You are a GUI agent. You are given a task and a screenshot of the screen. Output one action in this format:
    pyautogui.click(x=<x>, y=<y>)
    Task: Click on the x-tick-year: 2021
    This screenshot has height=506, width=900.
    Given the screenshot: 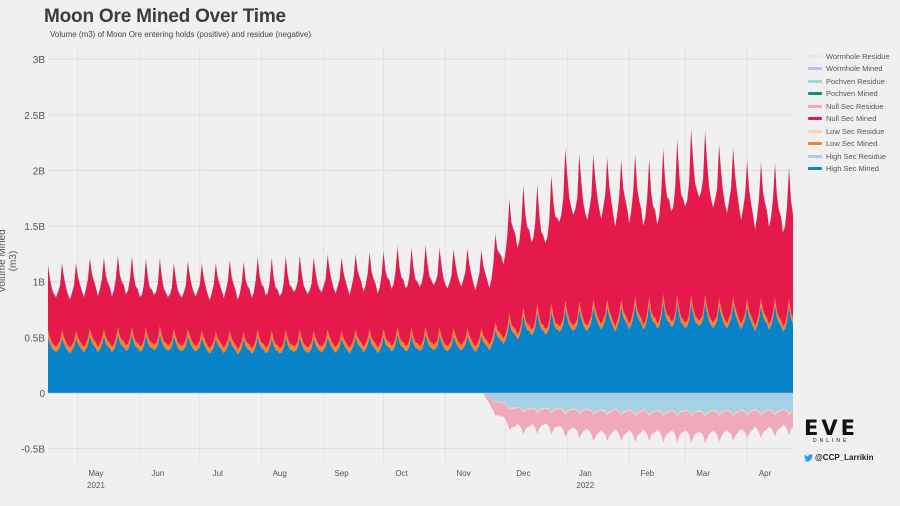 What is the action you would take?
    pyautogui.click(x=96, y=485)
    